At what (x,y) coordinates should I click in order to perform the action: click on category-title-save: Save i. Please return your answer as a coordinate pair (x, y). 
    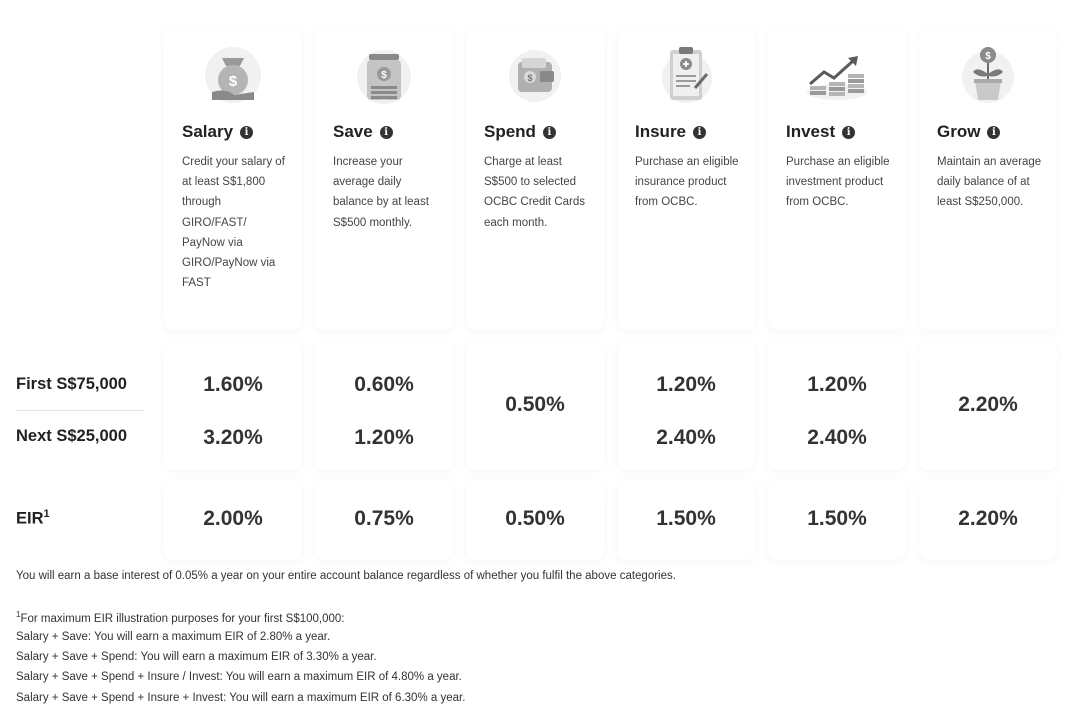
    Looking at the image, I should click on (363, 132).